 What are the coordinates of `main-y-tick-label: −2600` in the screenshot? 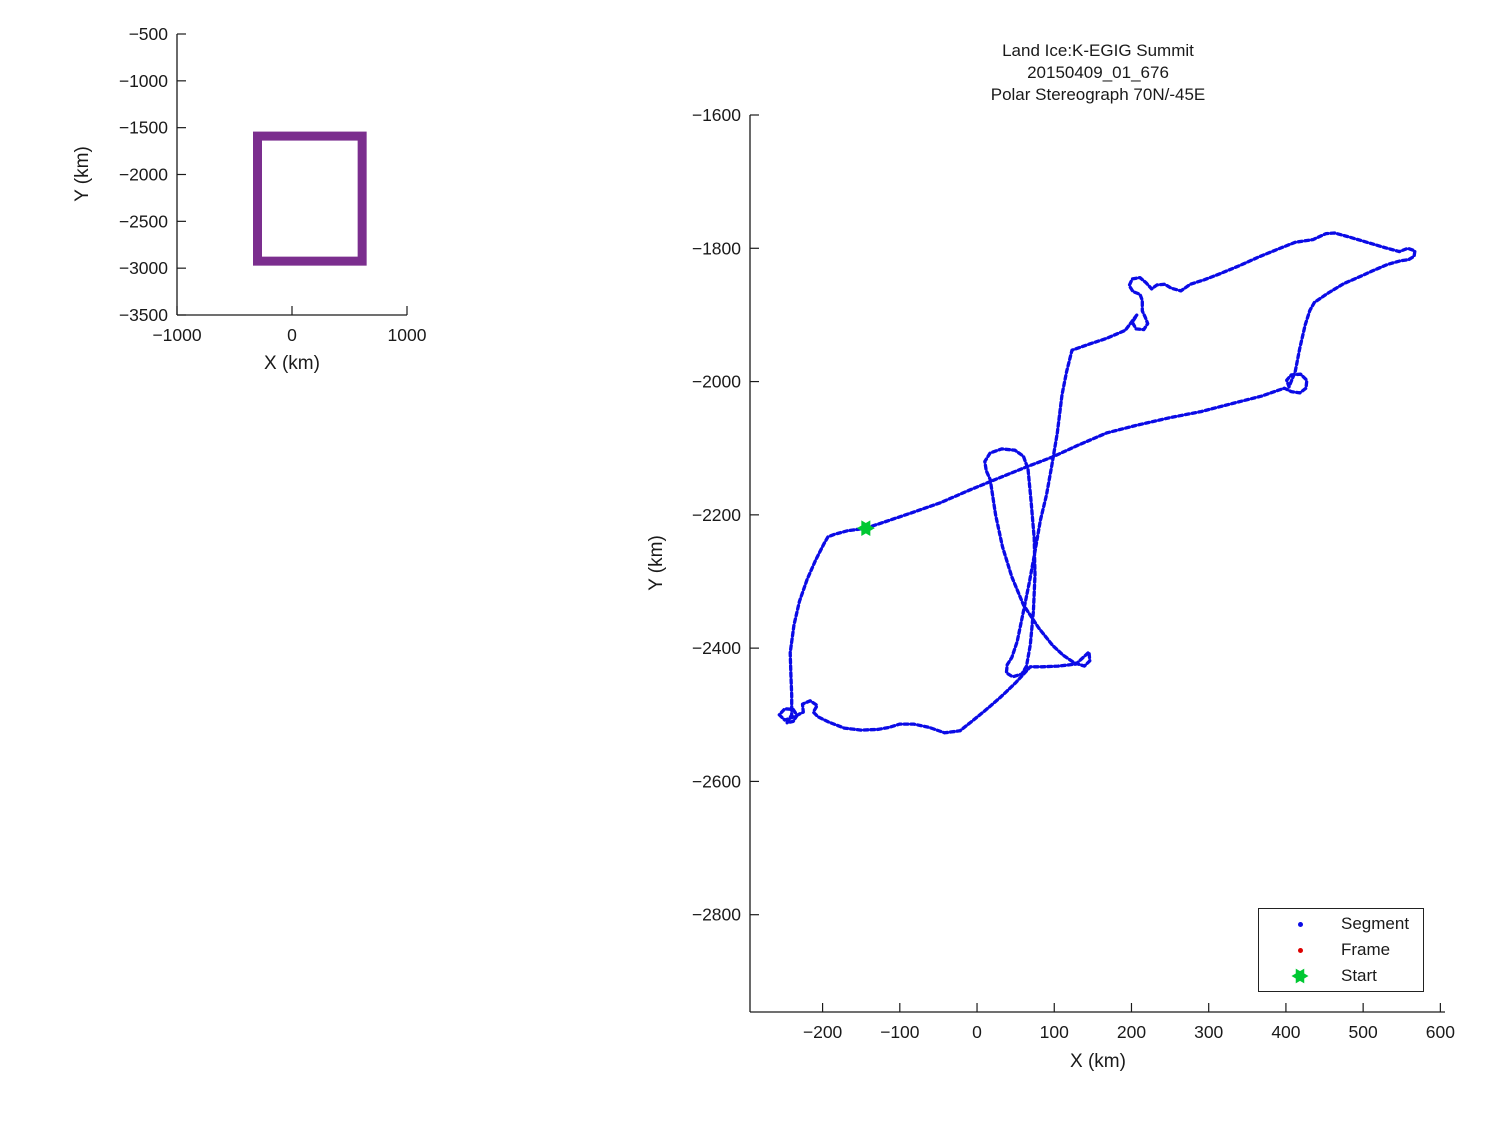 It's located at (716, 781).